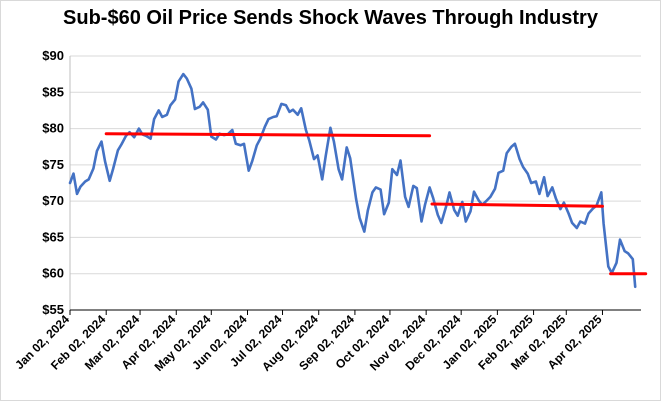 The width and height of the screenshot is (661, 401). Describe the element at coordinates (53, 164) in the screenshot. I see `y-tick-label: $75` at that location.